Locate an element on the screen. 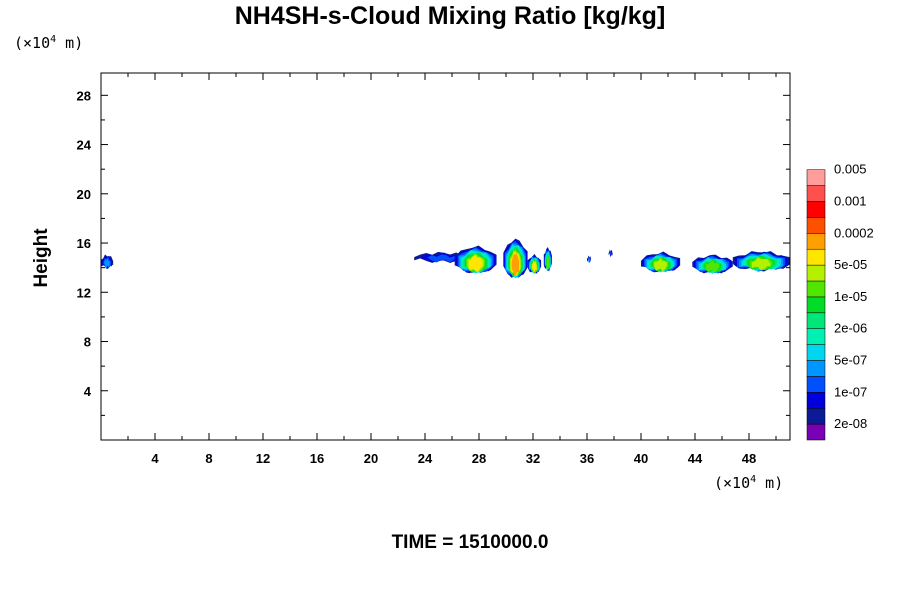  x-tick-label: 28 is located at coordinates (479, 458).